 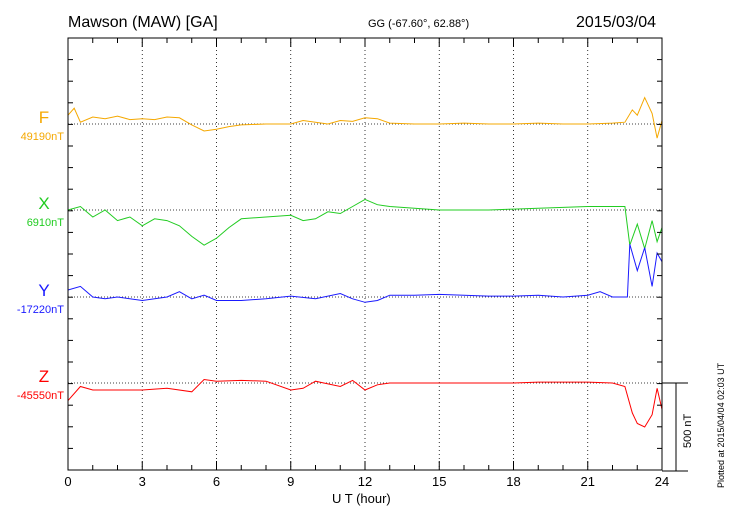 I want to click on series-baseline-X: 6910nT, so click(x=45, y=223).